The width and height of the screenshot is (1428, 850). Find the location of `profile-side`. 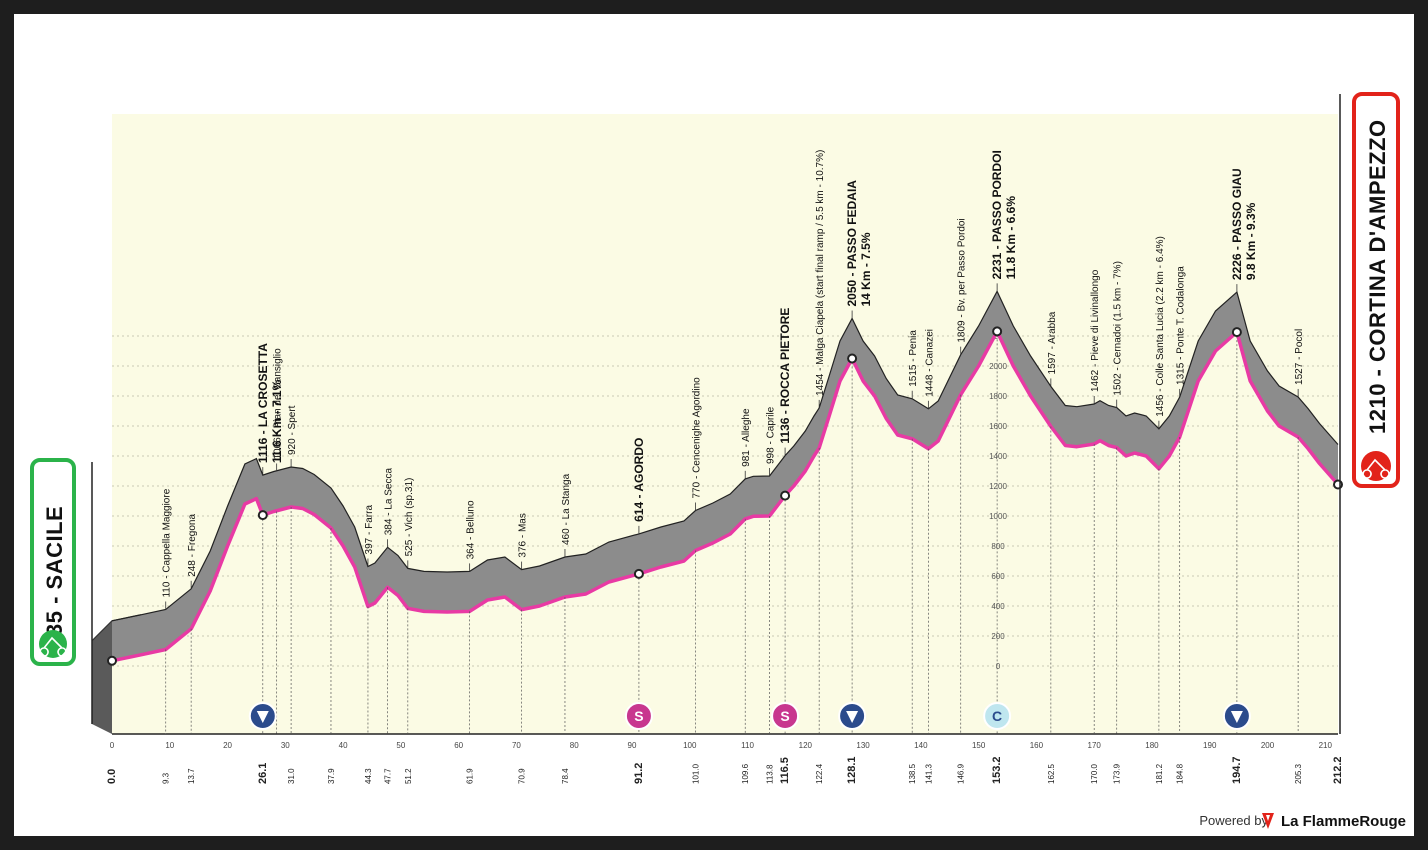

profile-side is located at coordinates (102, 677).